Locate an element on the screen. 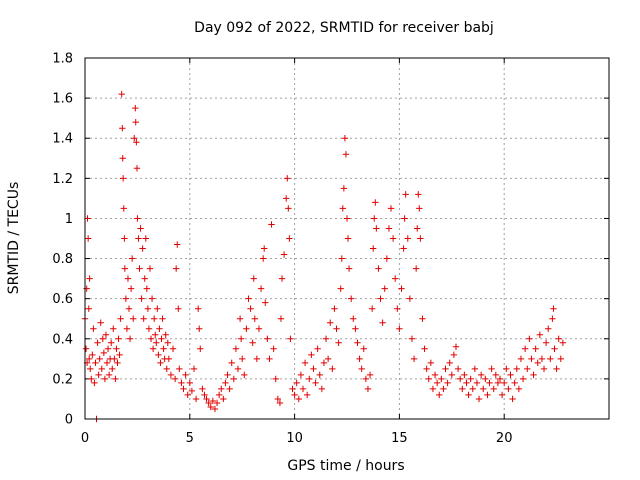 This screenshot has width=640, height=480. y-tick-label: 0.2 is located at coordinates (62, 379).